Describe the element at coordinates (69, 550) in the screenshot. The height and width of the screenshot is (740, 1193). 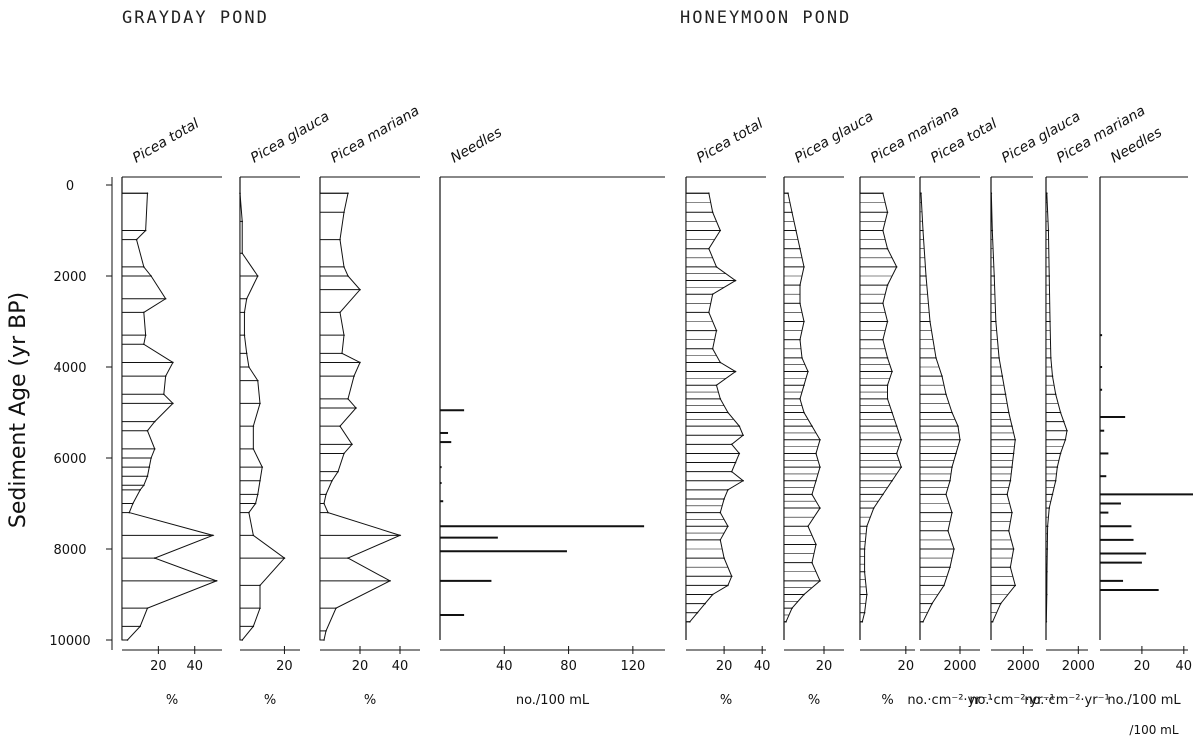
I see `y-tick-label: 8000` at that location.